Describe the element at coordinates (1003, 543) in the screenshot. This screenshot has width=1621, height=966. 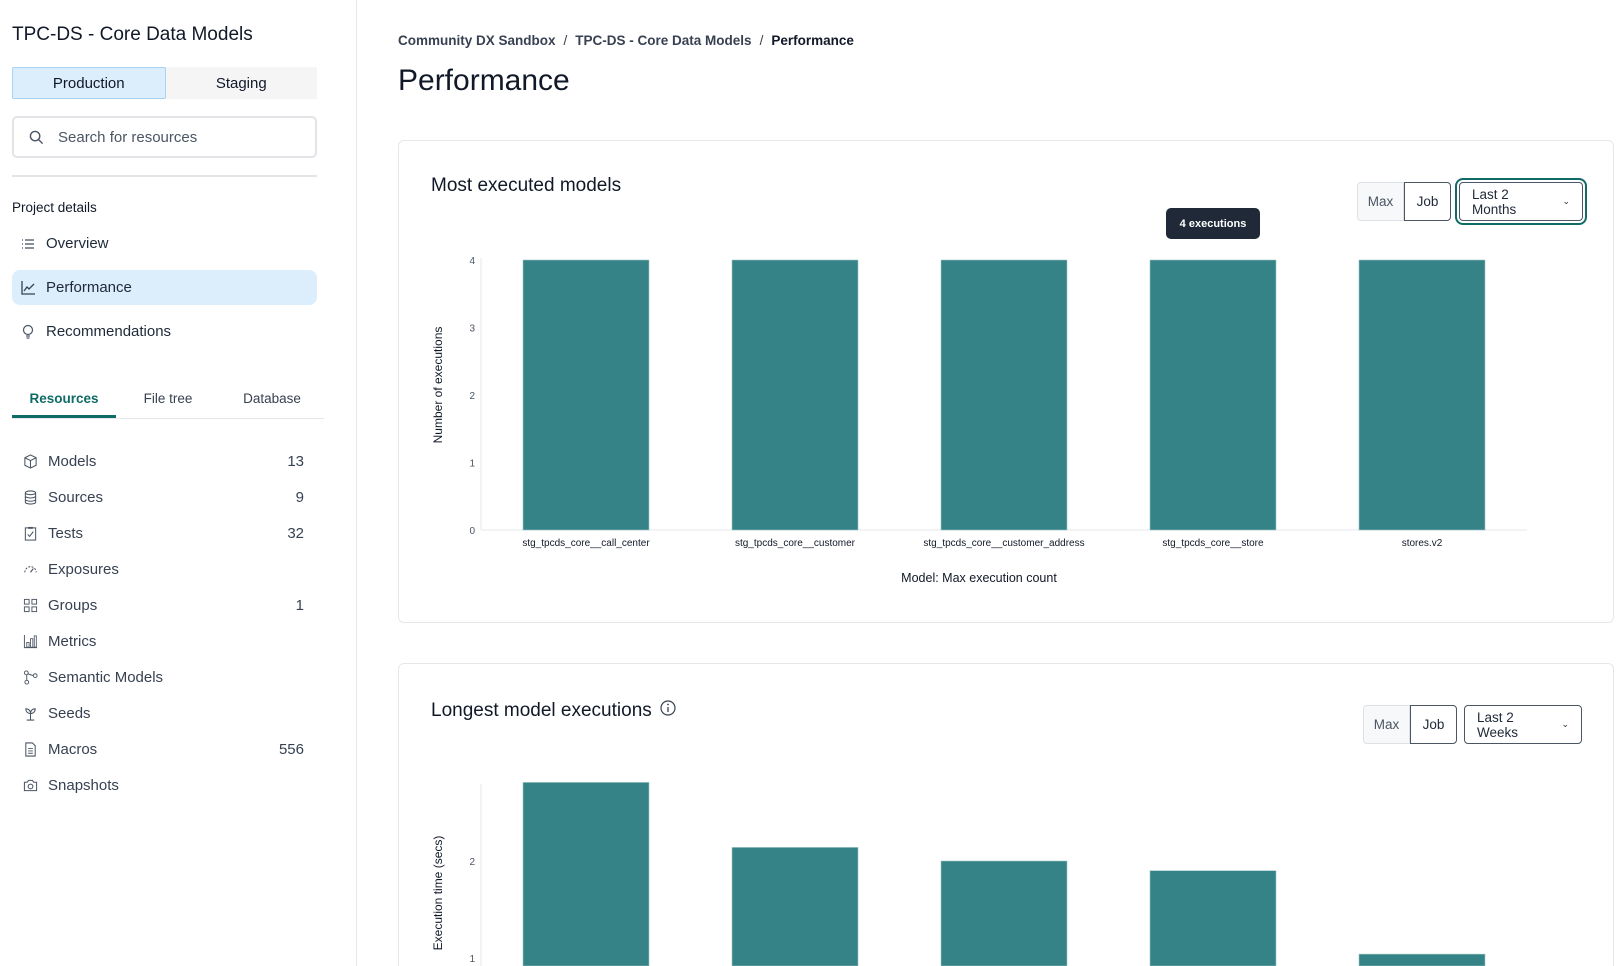
I see `x-tick-label: stg_tpcds_core__customer_address` at that location.